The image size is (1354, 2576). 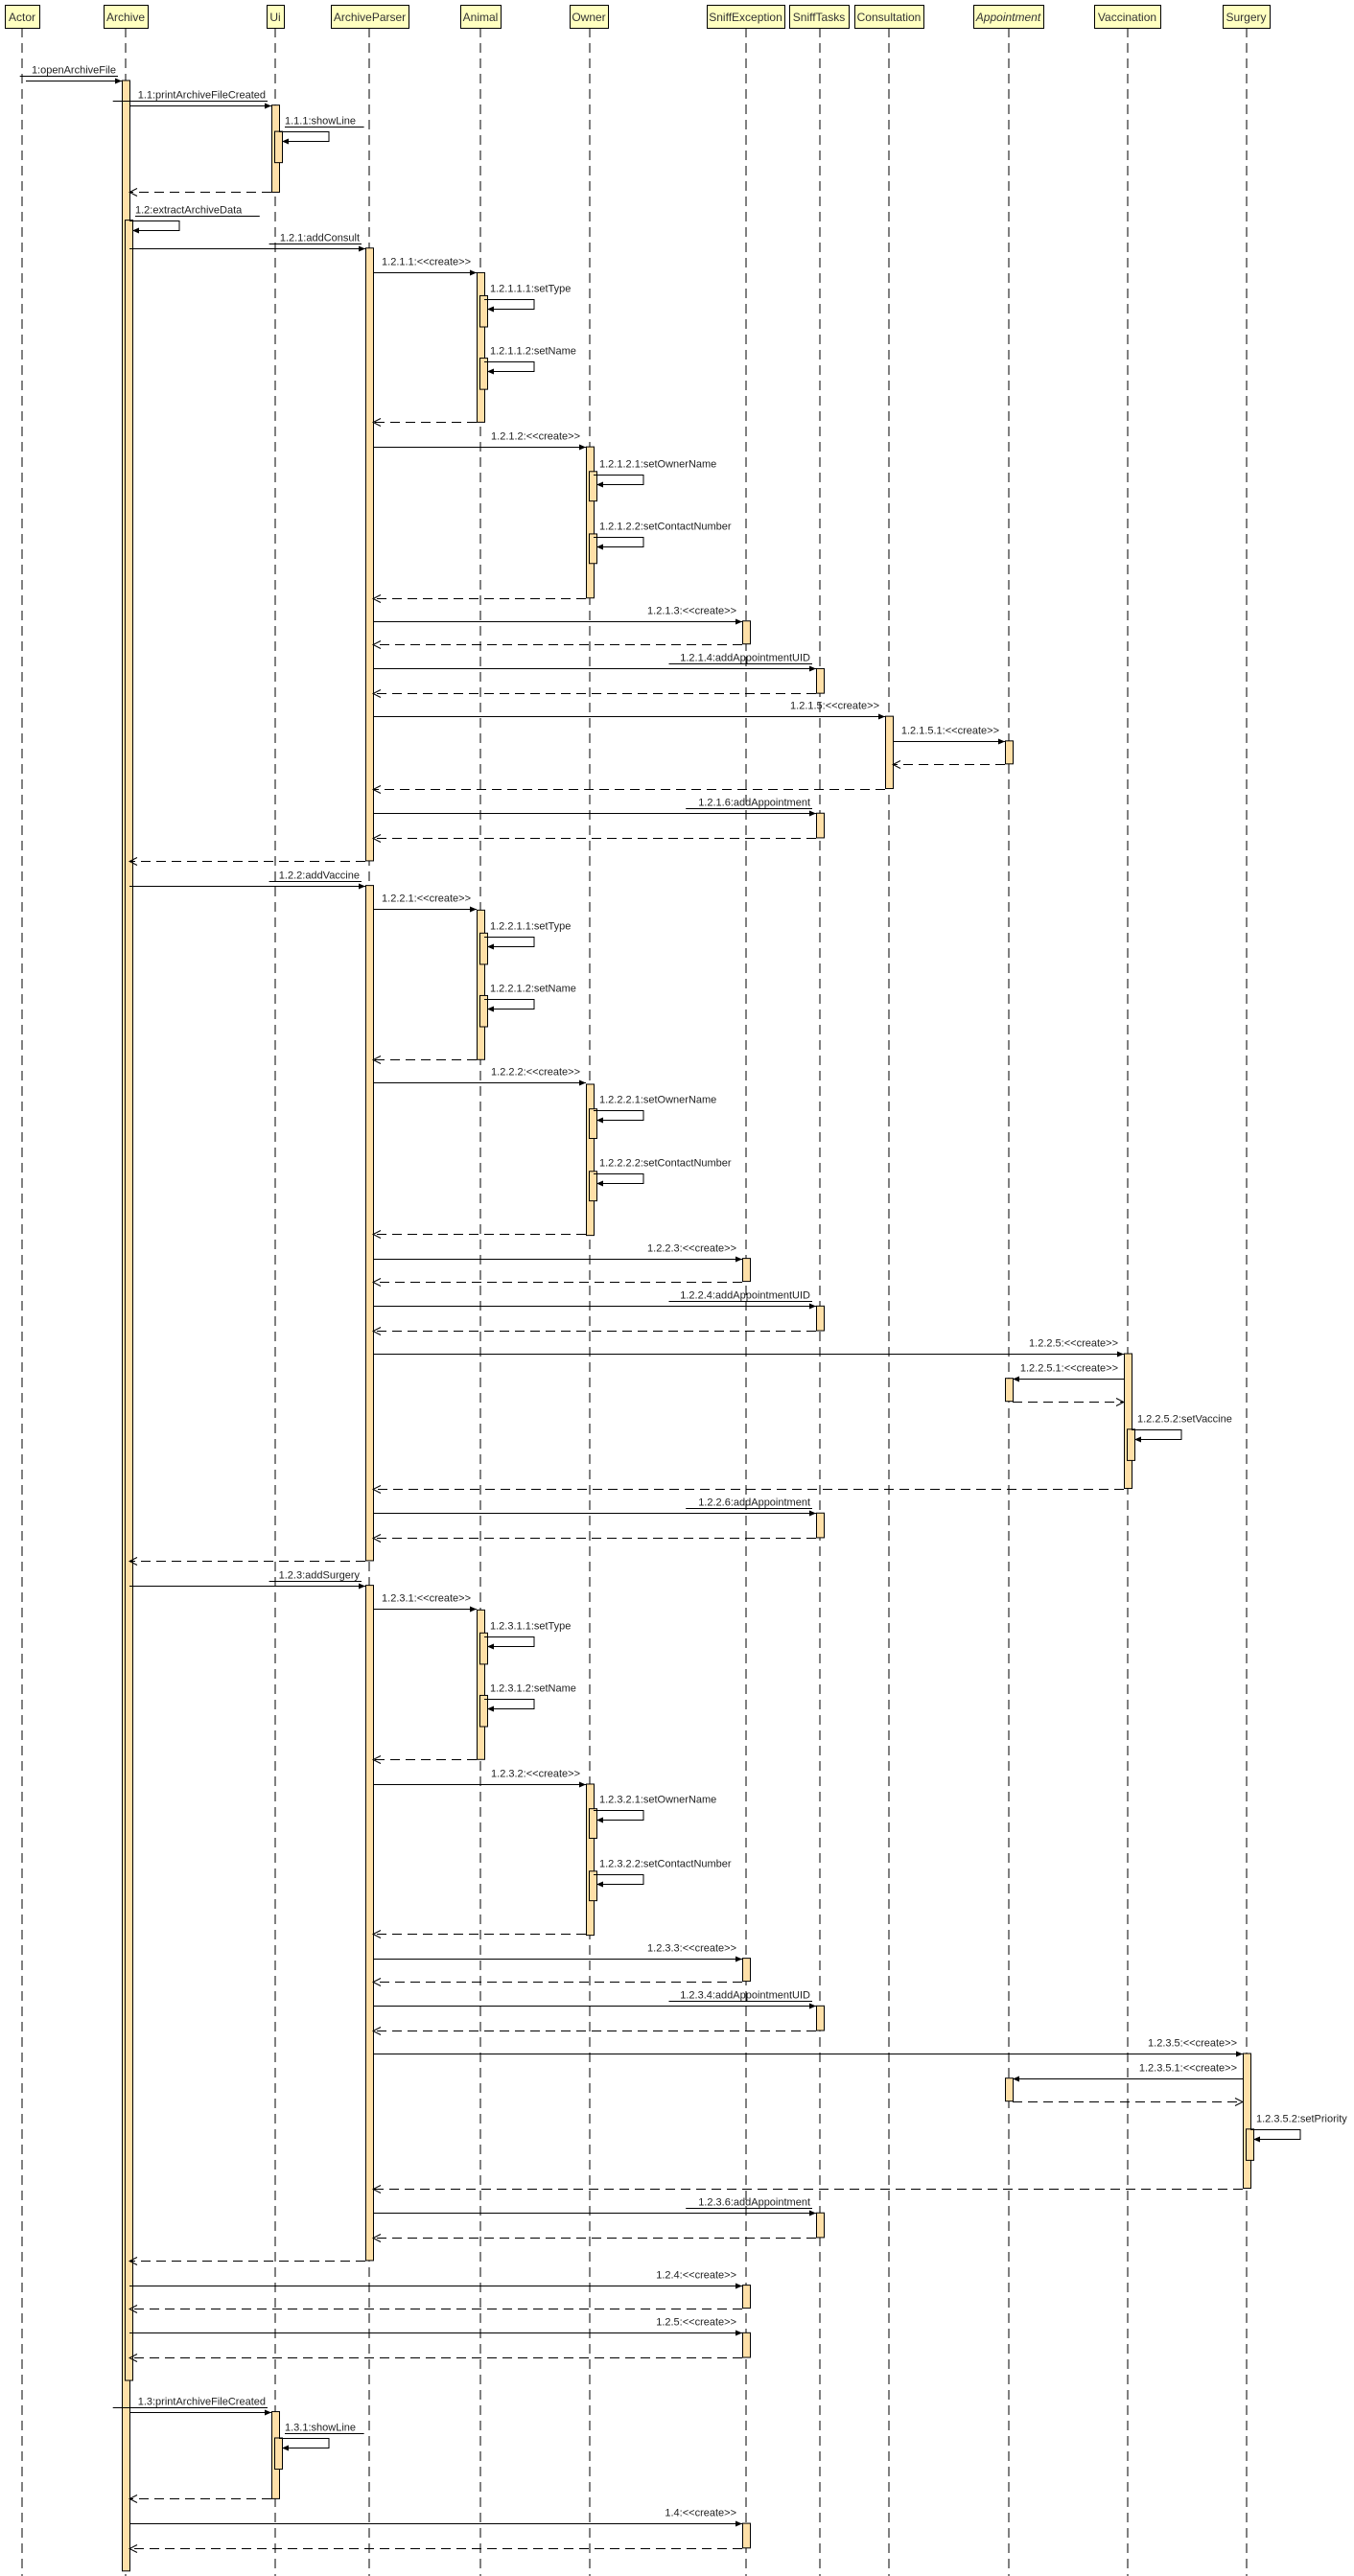 I want to click on message-label: 1.2.2.5:<<create>>, so click(x=1074, y=1344).